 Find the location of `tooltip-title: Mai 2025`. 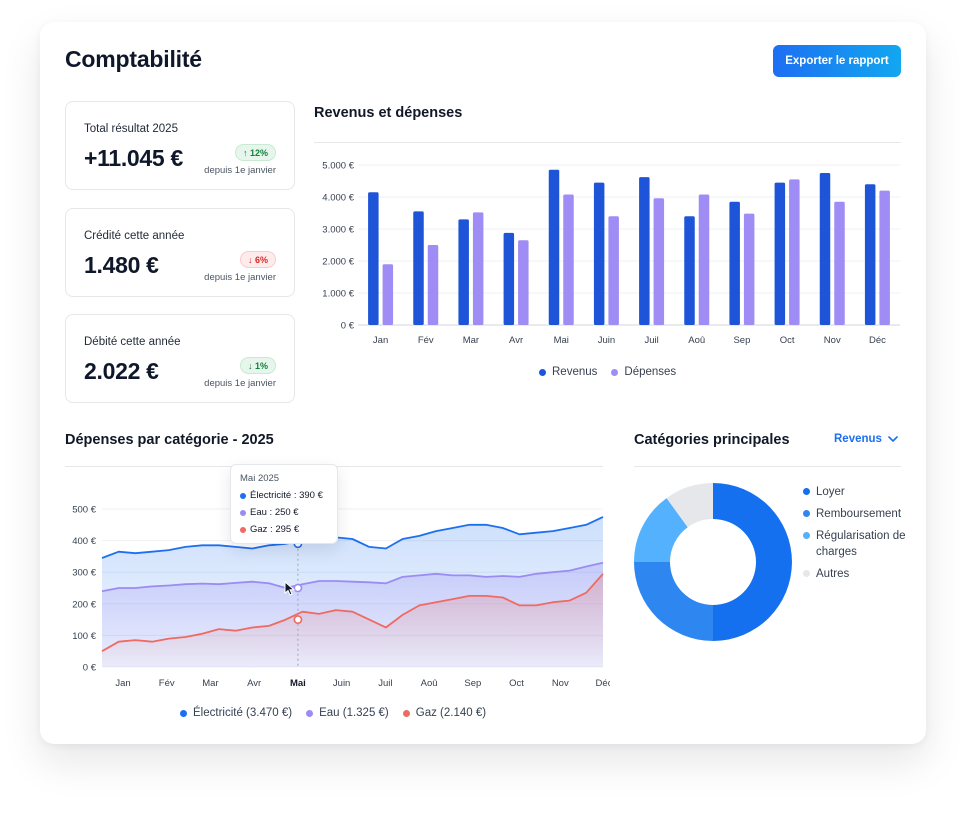

tooltip-title: Mai 2025 is located at coordinates (260, 478).